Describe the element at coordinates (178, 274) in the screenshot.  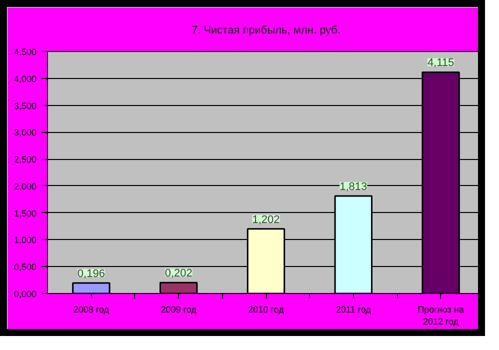
I see `data-label: 0,202` at that location.